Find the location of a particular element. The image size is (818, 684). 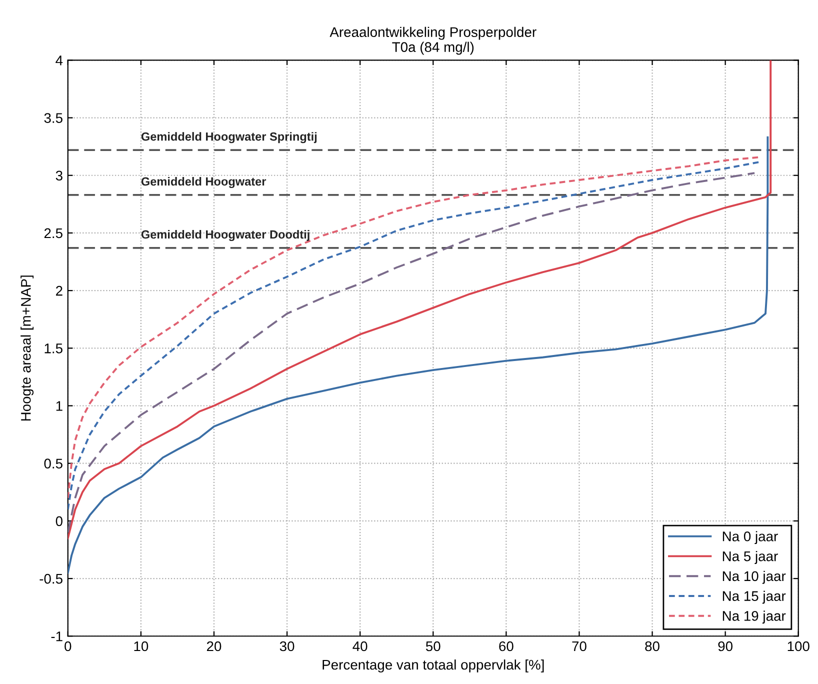

x-tick-label: 50 is located at coordinates (433, 646).